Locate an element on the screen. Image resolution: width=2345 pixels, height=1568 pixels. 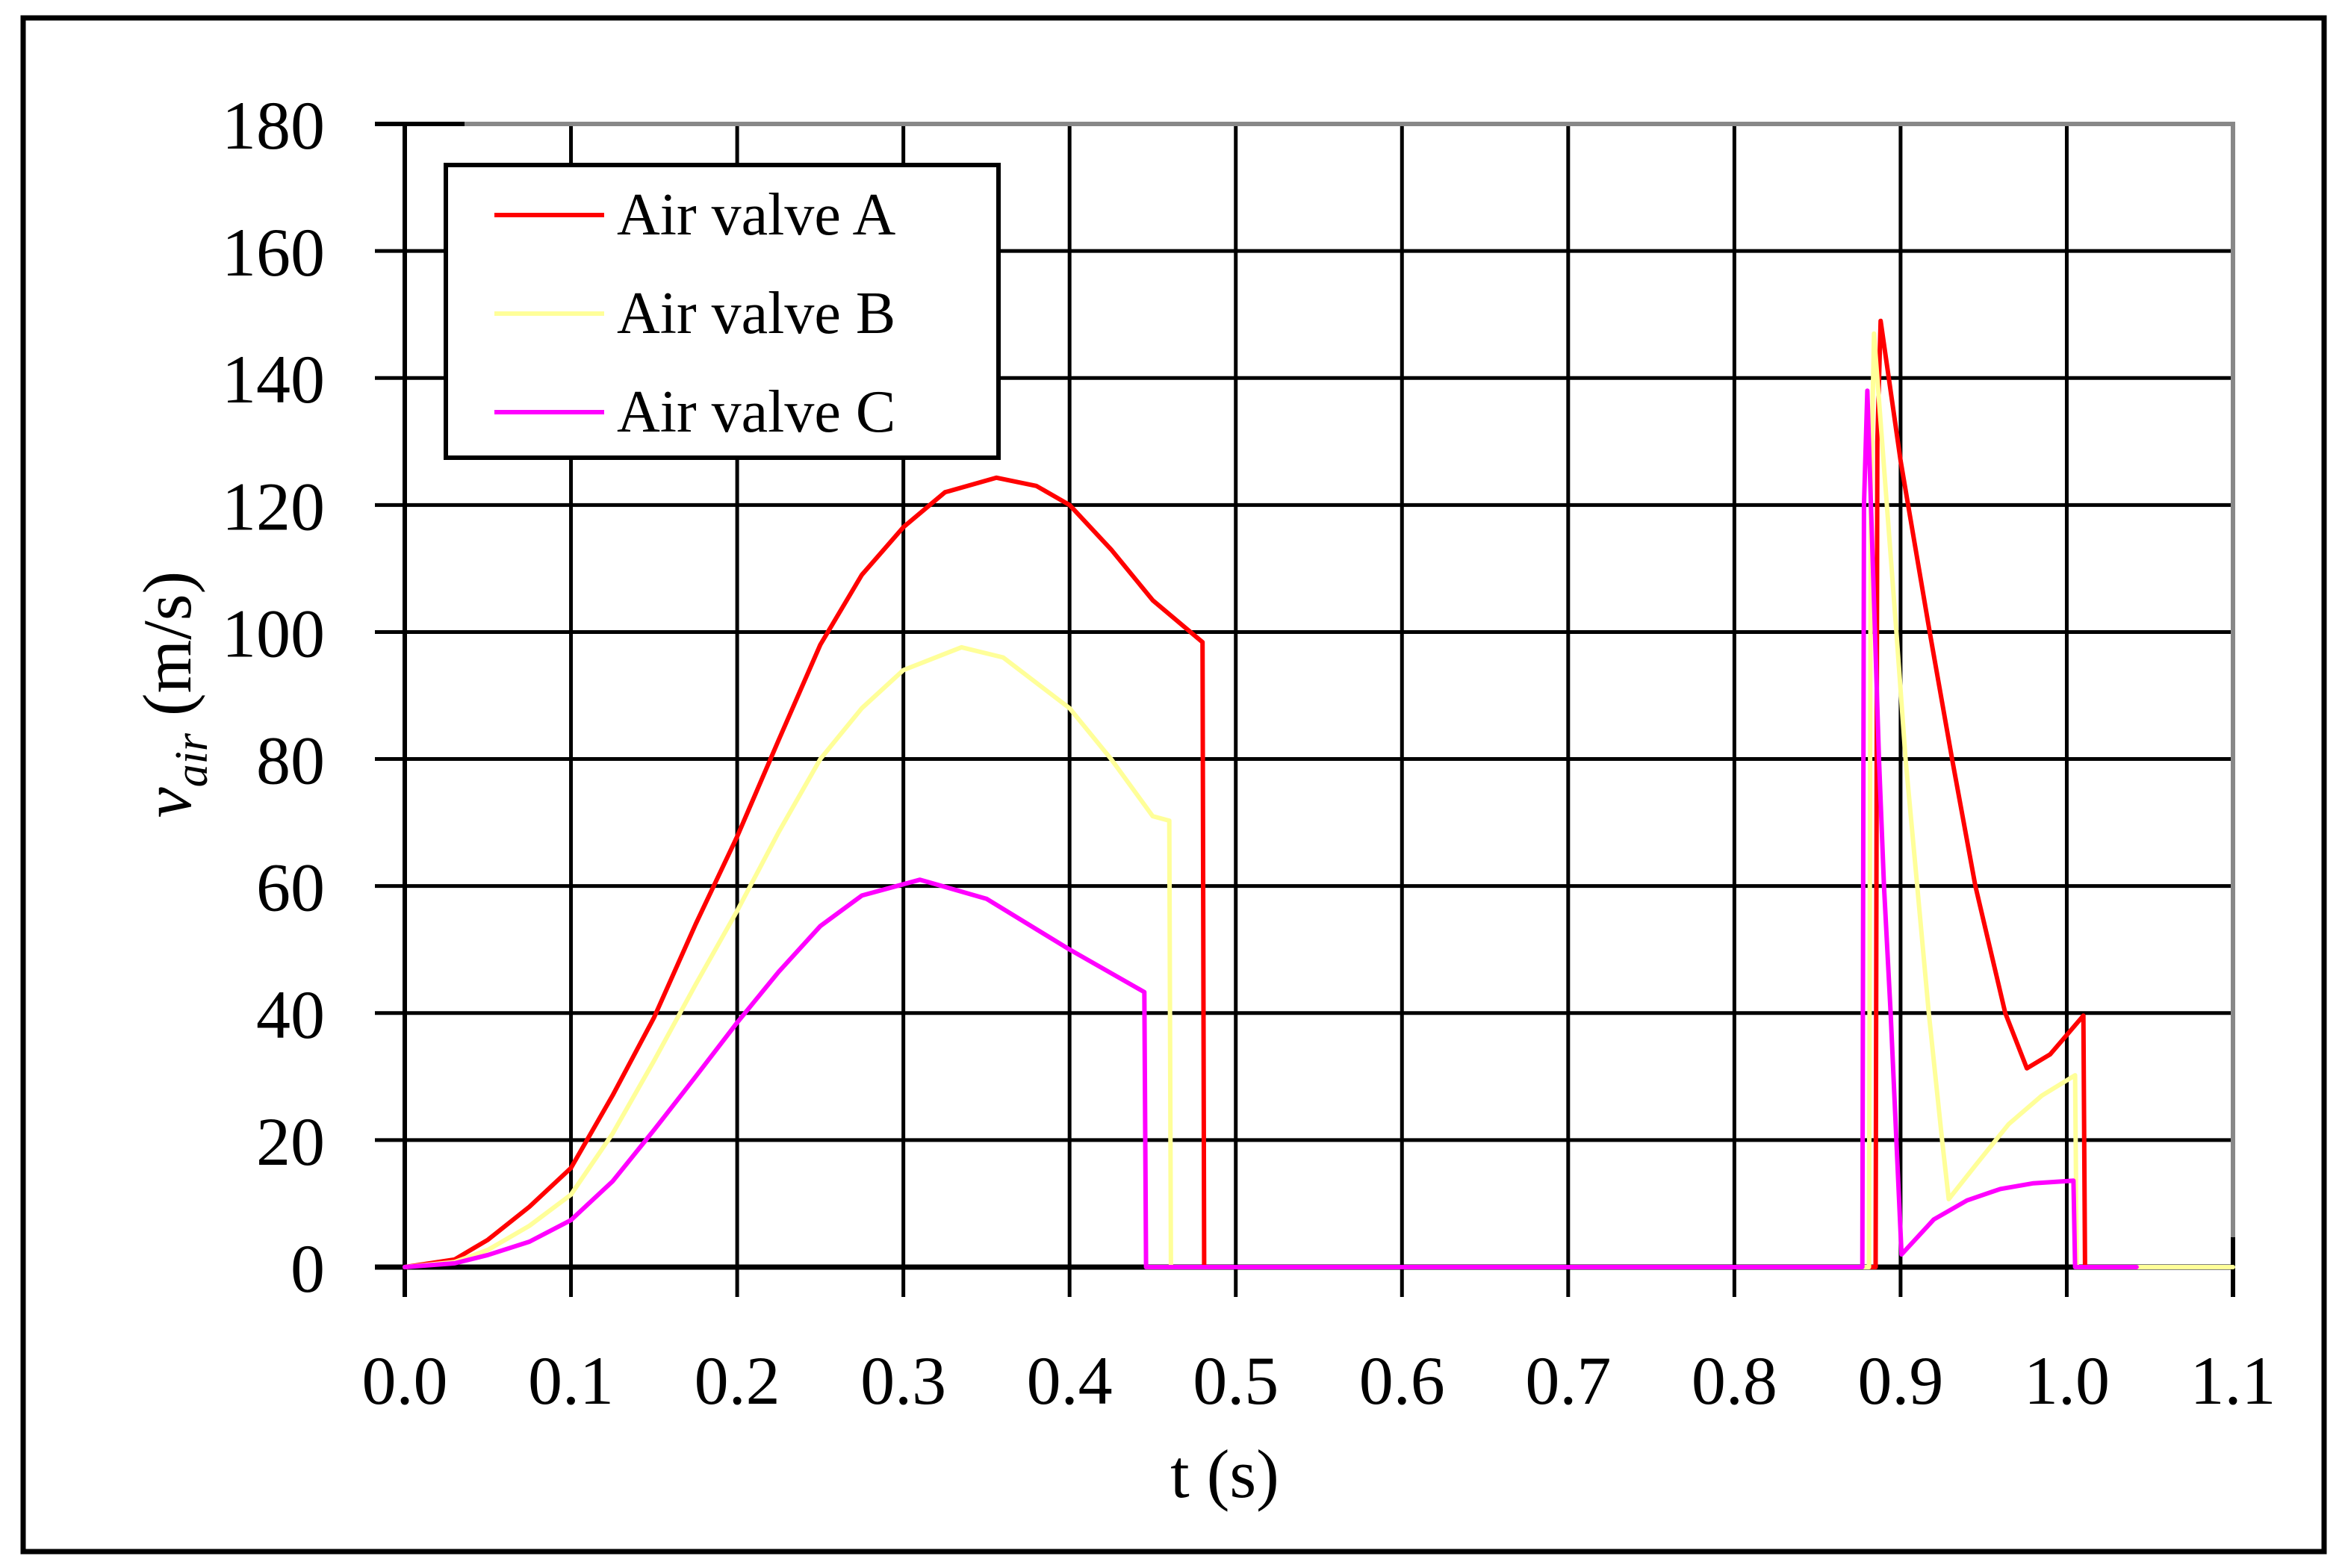
legend-item-b: Air valve B is located at coordinates (694, 313).